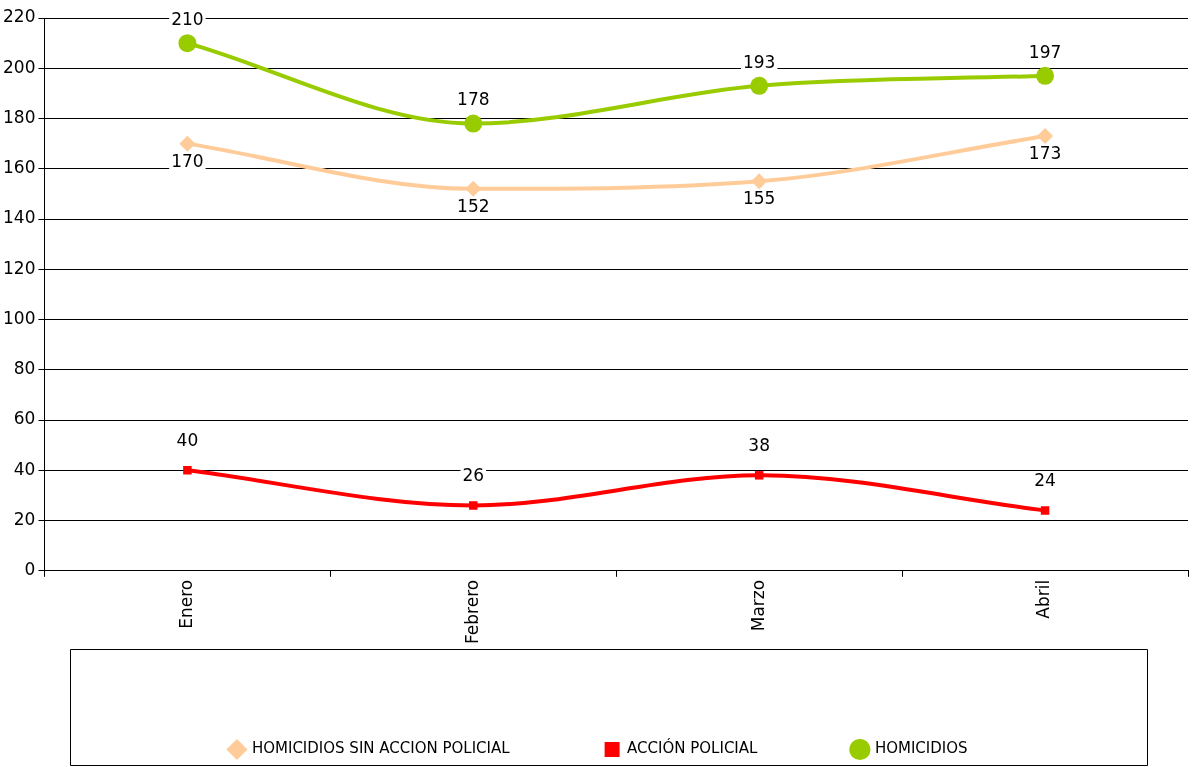 This screenshot has width=1197, height=767. I want to click on y-tick-label: 160, so click(19, 167).